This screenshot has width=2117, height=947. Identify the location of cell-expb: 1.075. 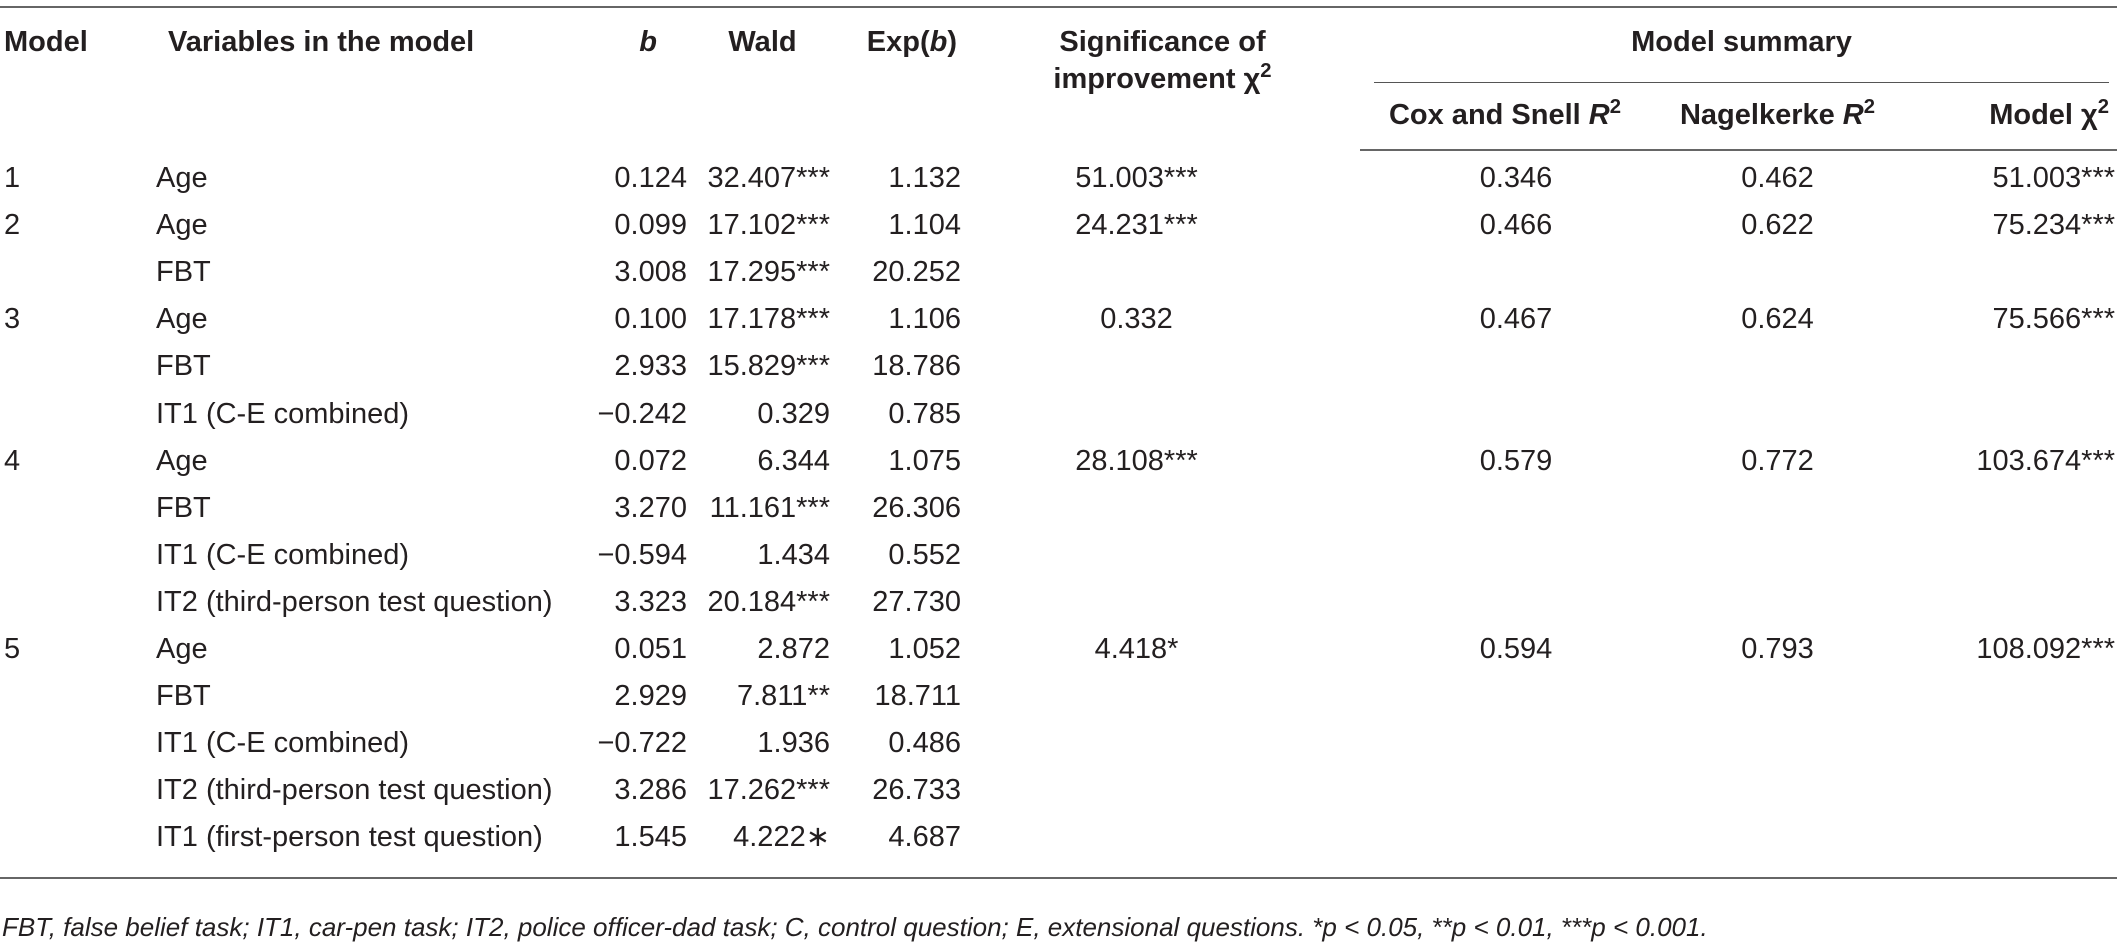
(924, 460).